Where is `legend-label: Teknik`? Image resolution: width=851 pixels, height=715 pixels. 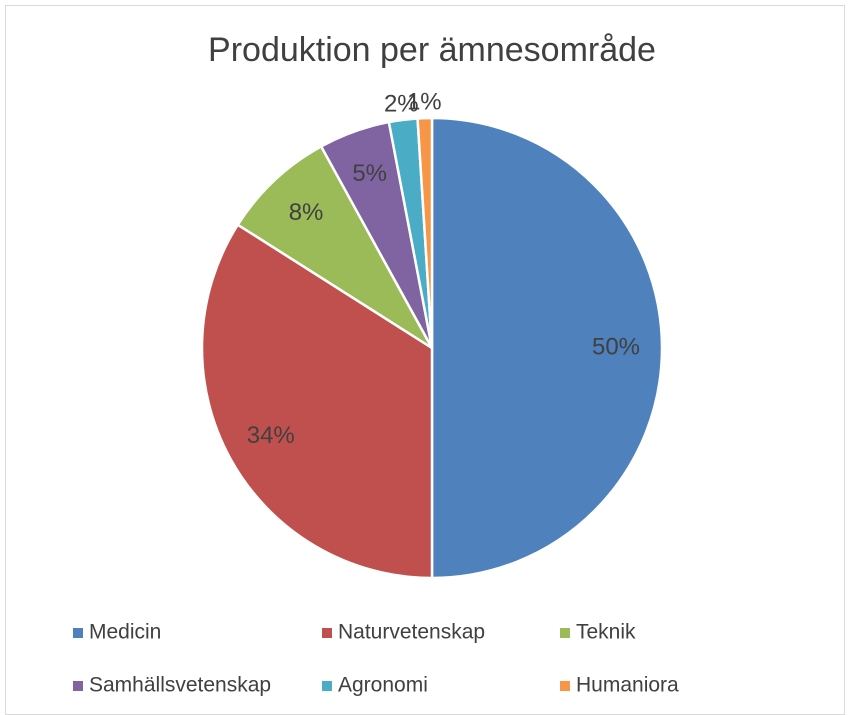 legend-label: Teknik is located at coordinates (606, 632).